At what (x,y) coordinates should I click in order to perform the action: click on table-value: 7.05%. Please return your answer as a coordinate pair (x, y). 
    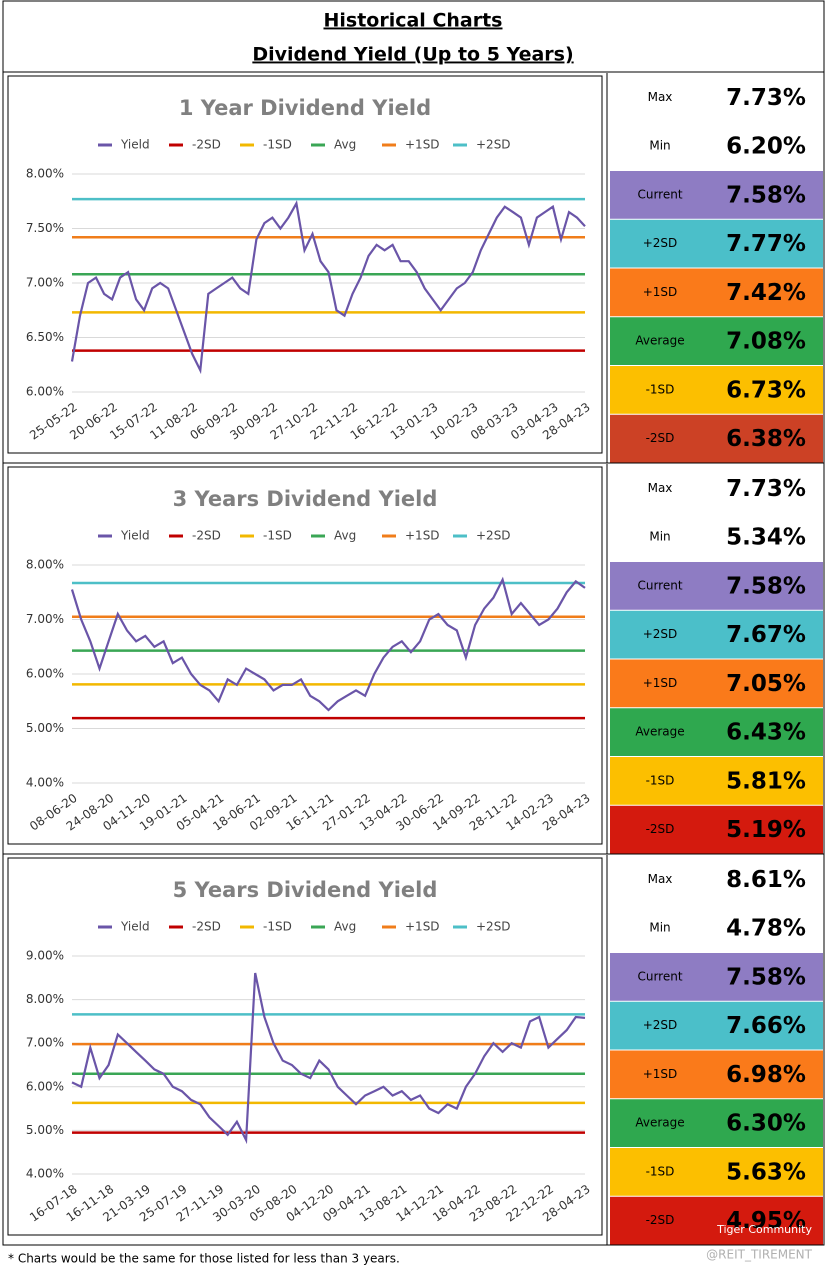
    Looking at the image, I should click on (766, 684).